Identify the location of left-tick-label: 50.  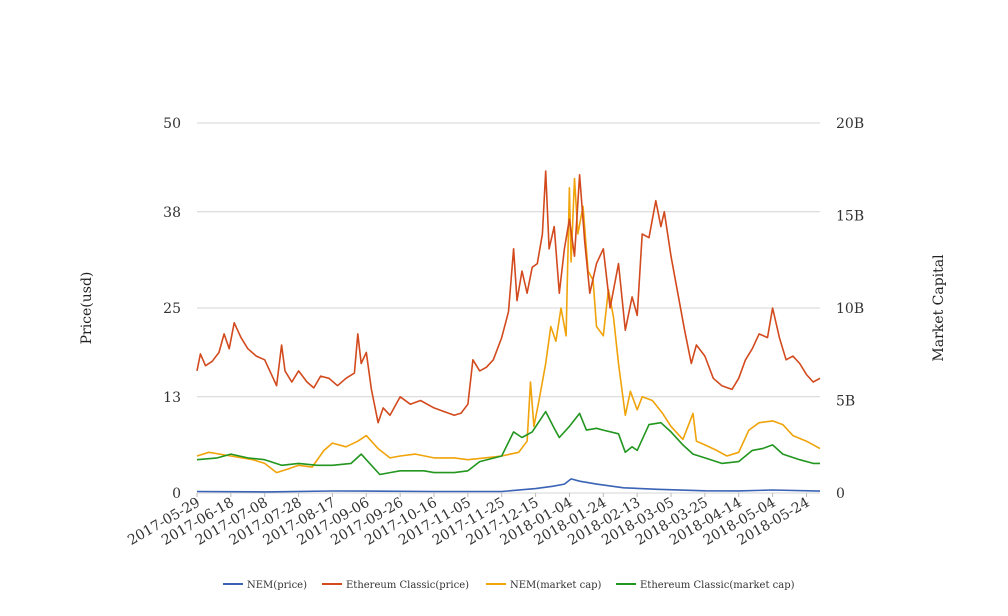
(172, 124).